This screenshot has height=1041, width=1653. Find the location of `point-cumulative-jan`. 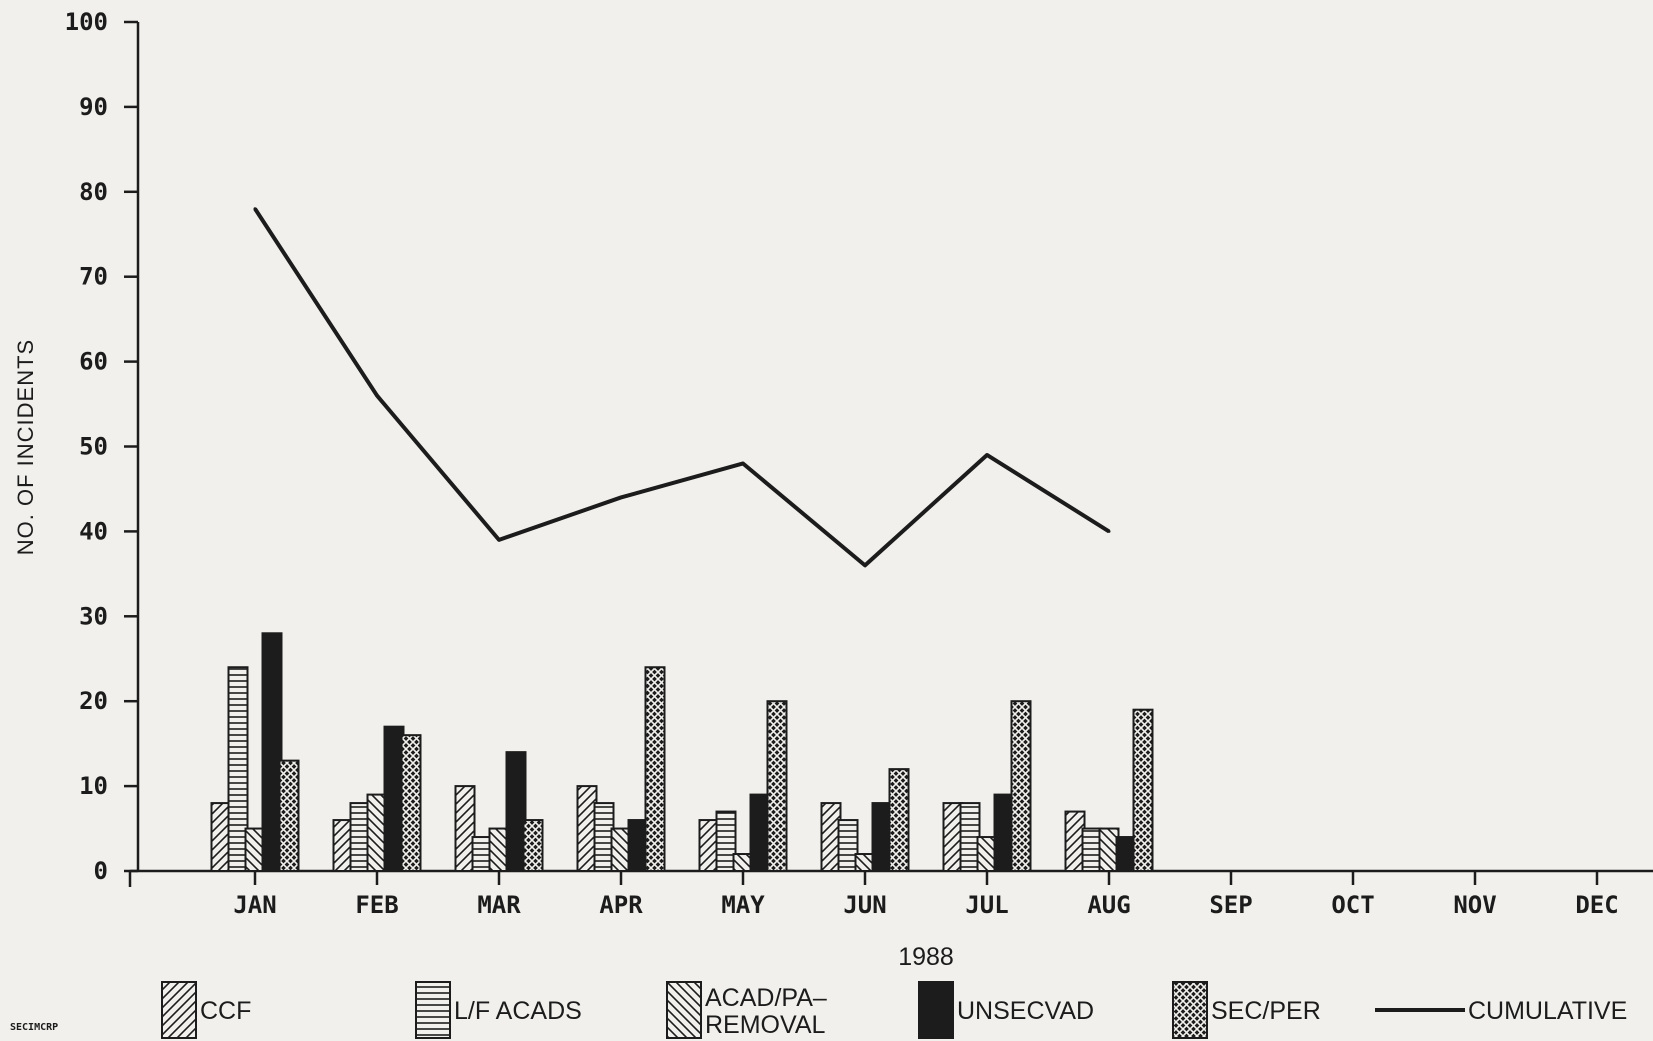

point-cumulative-jan is located at coordinates (255, 209).